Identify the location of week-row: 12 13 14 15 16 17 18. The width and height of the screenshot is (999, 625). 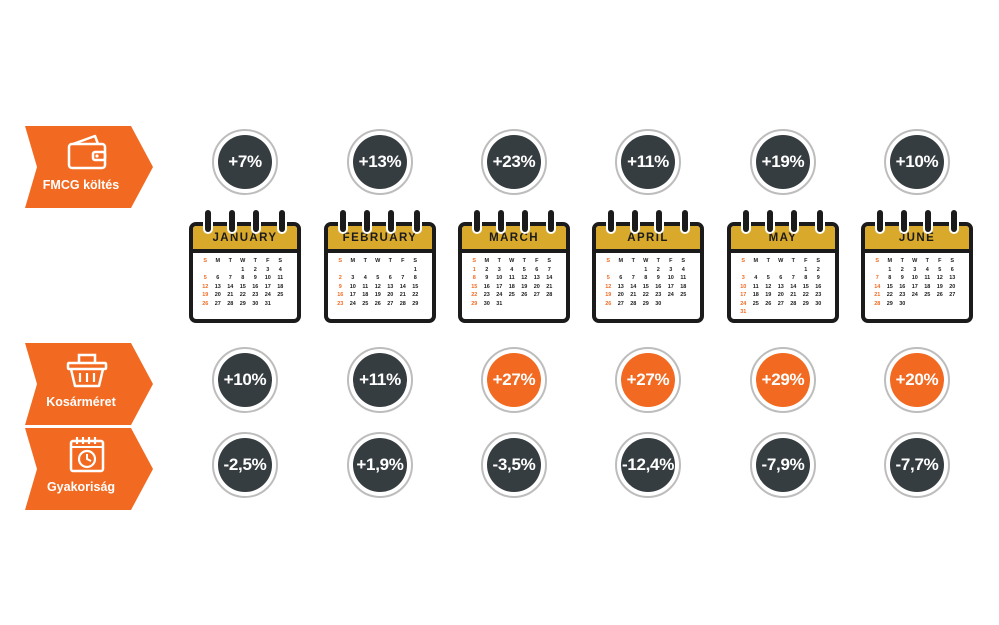
(243, 287).